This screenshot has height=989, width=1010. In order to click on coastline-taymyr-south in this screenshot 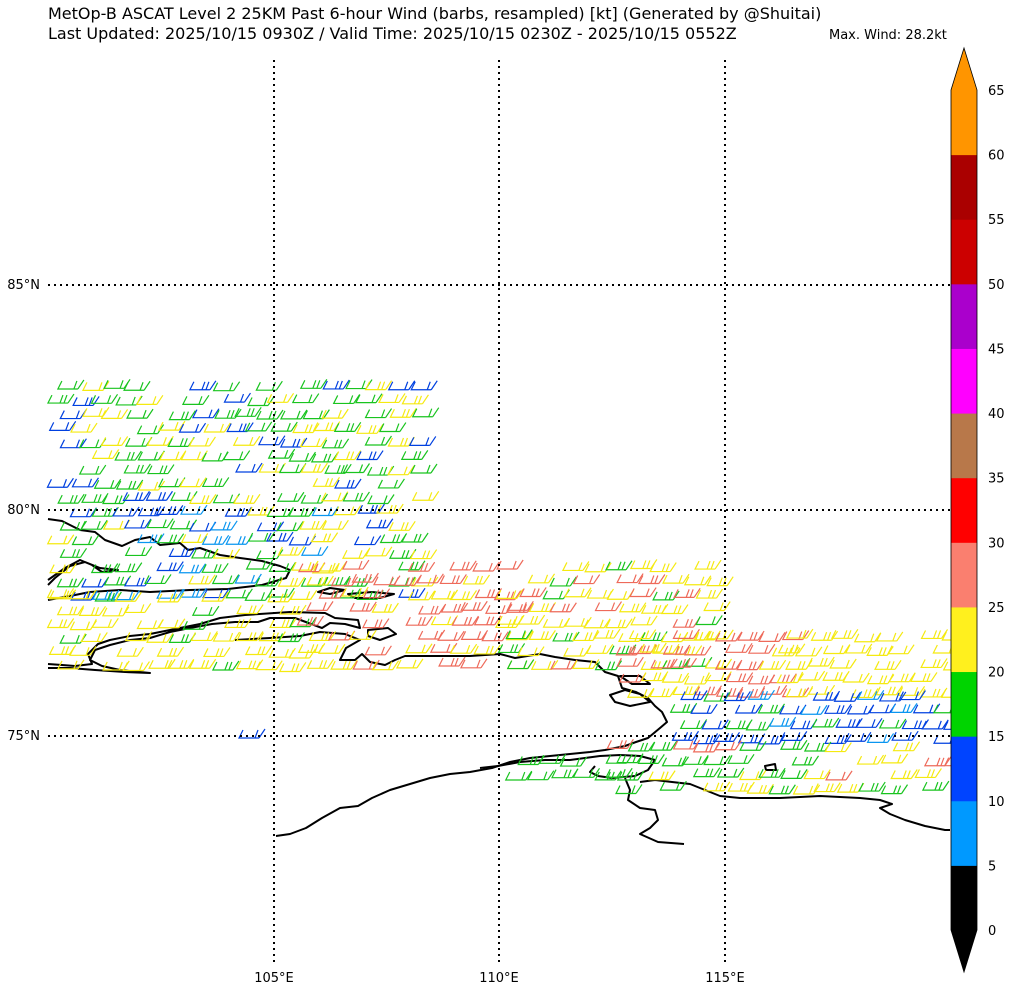, I will do `click(204, 642)`.